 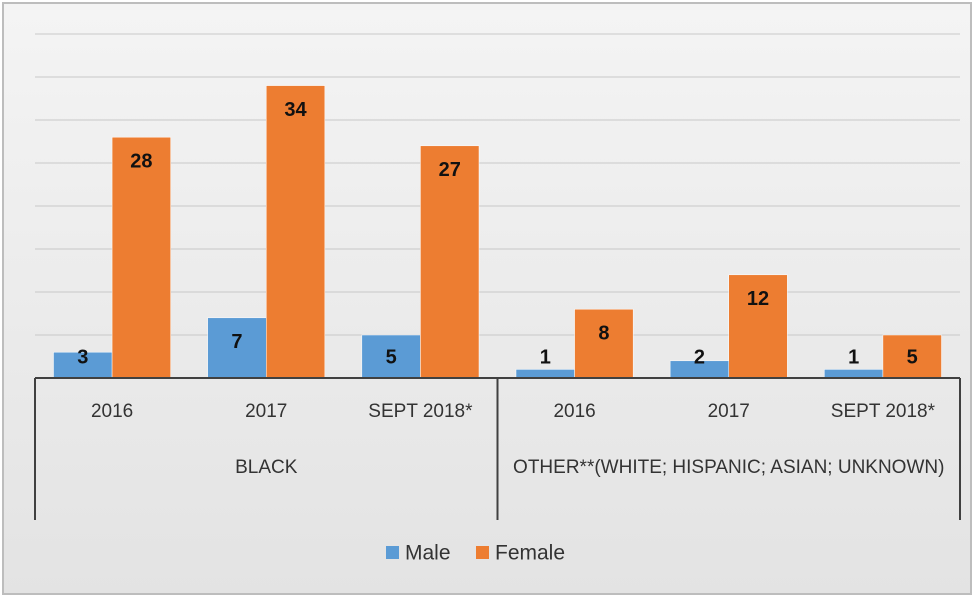 What do you see at coordinates (530, 553) in the screenshot?
I see `legend-label: Female` at bounding box center [530, 553].